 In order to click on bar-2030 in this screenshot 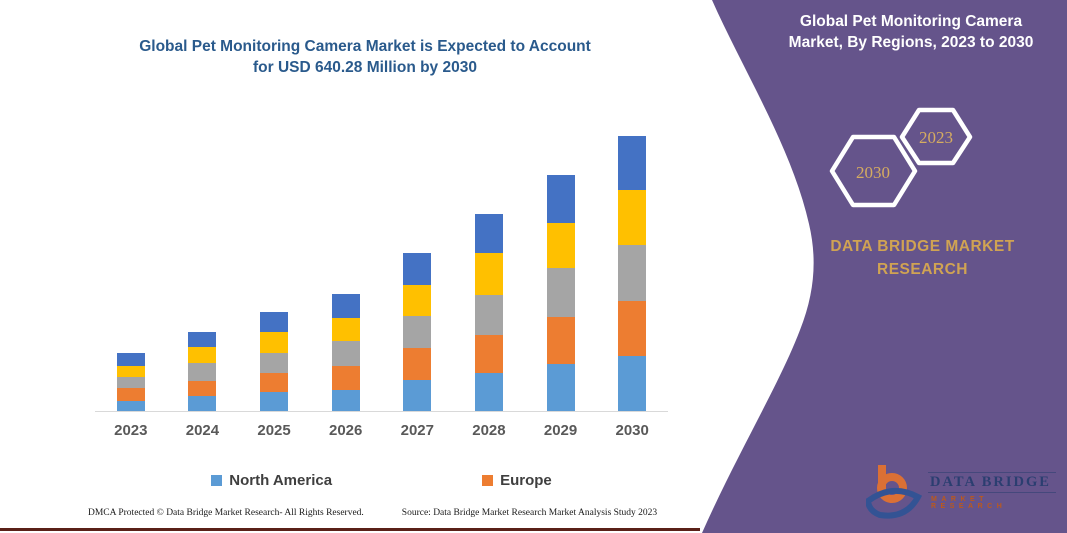, I will do `click(632, 273)`.